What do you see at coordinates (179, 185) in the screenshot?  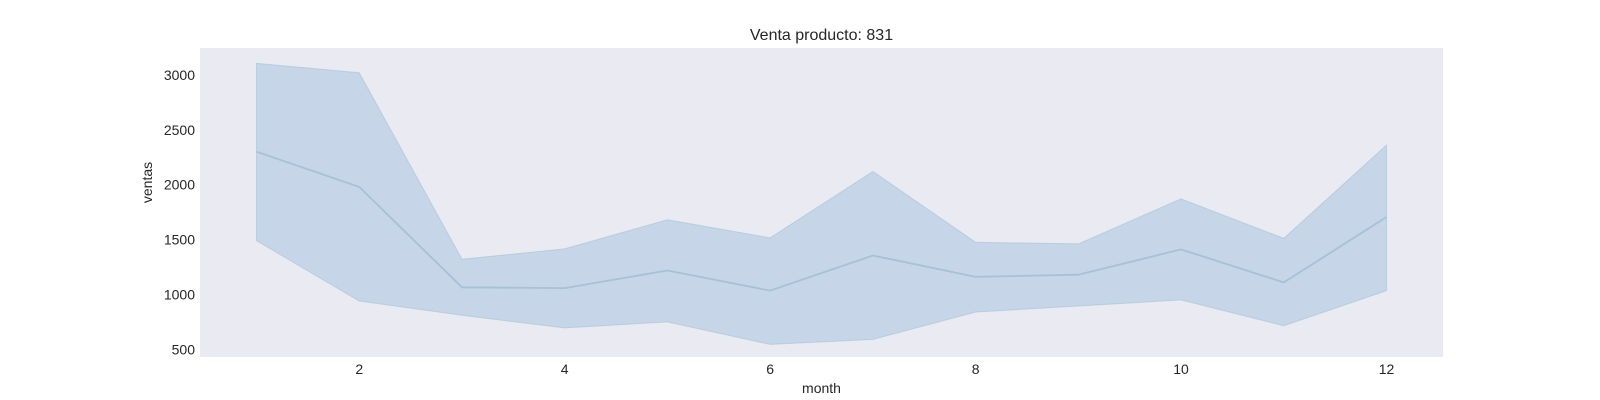 I see `y-tick-label: 2000` at bounding box center [179, 185].